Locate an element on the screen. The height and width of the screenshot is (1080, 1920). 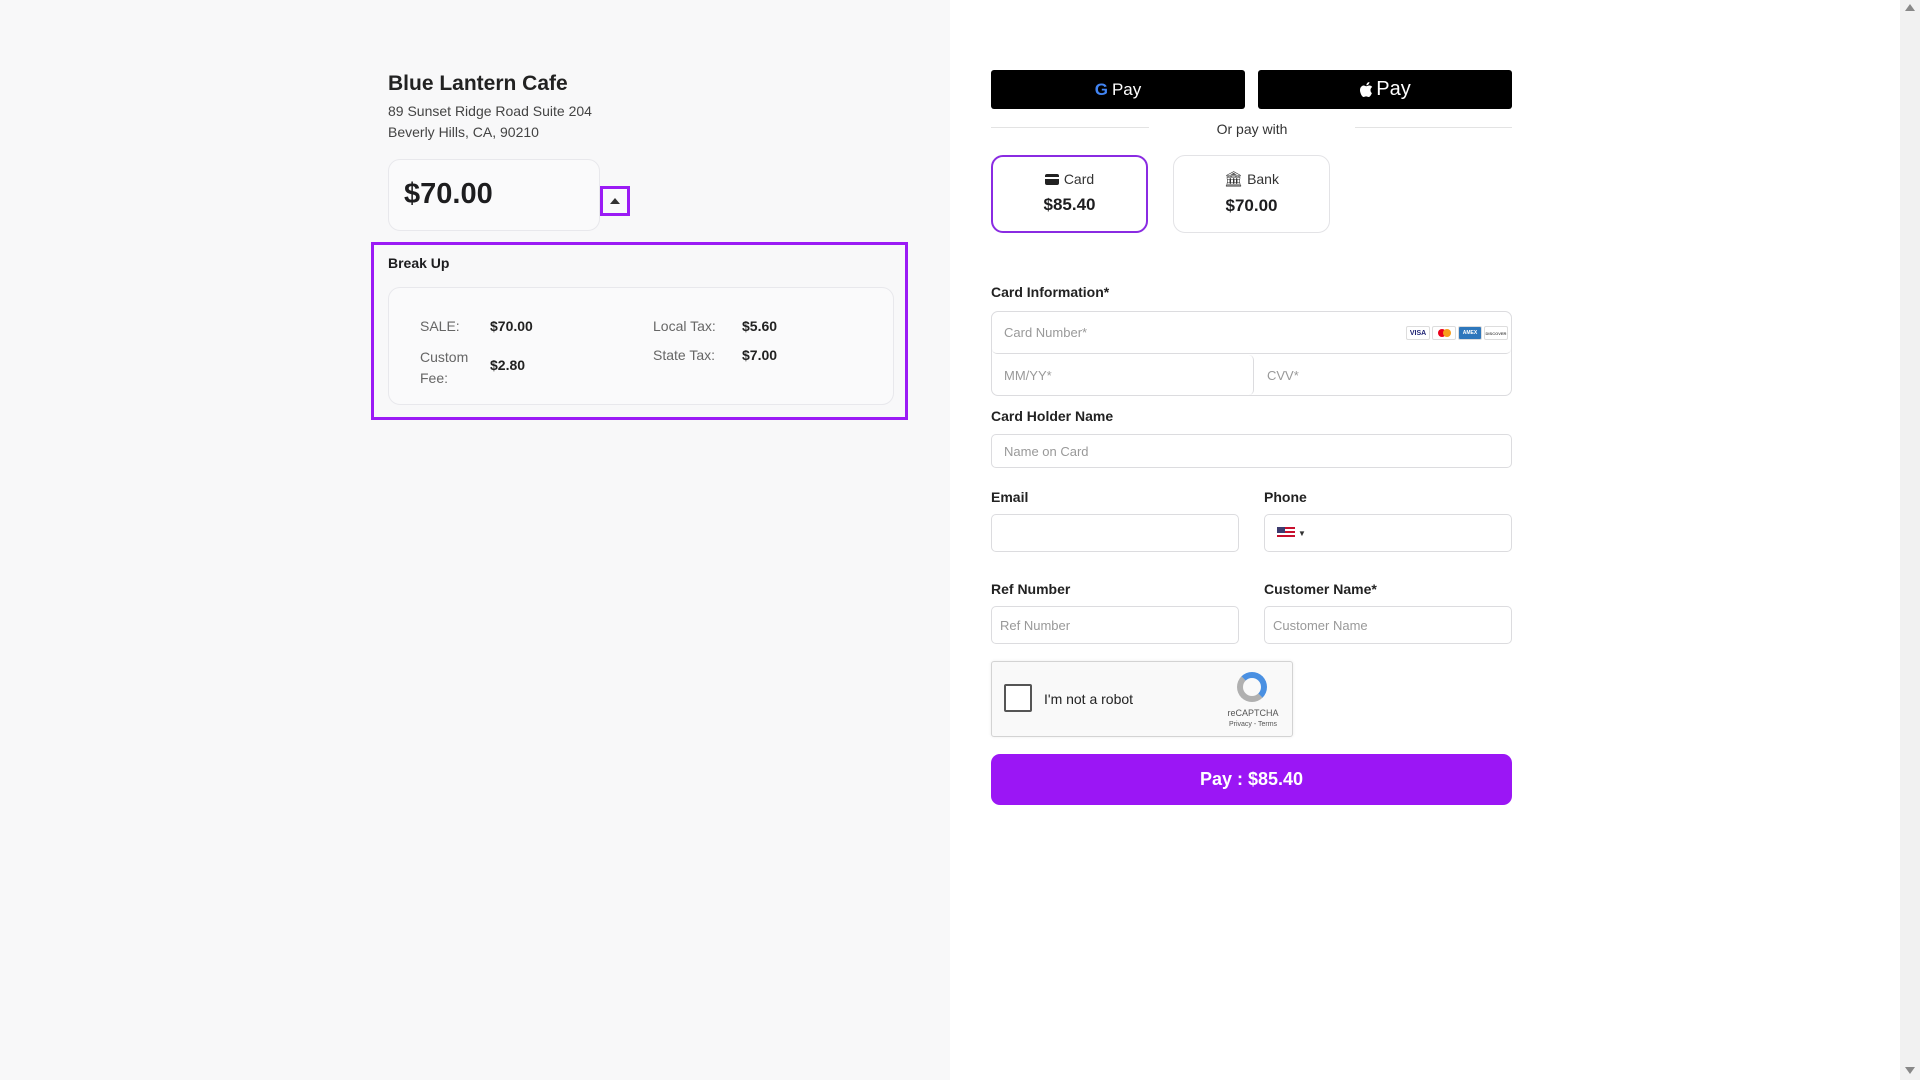
merchant-address-line2: Beverly Hills, CA, 90210 is located at coordinates (463, 132).